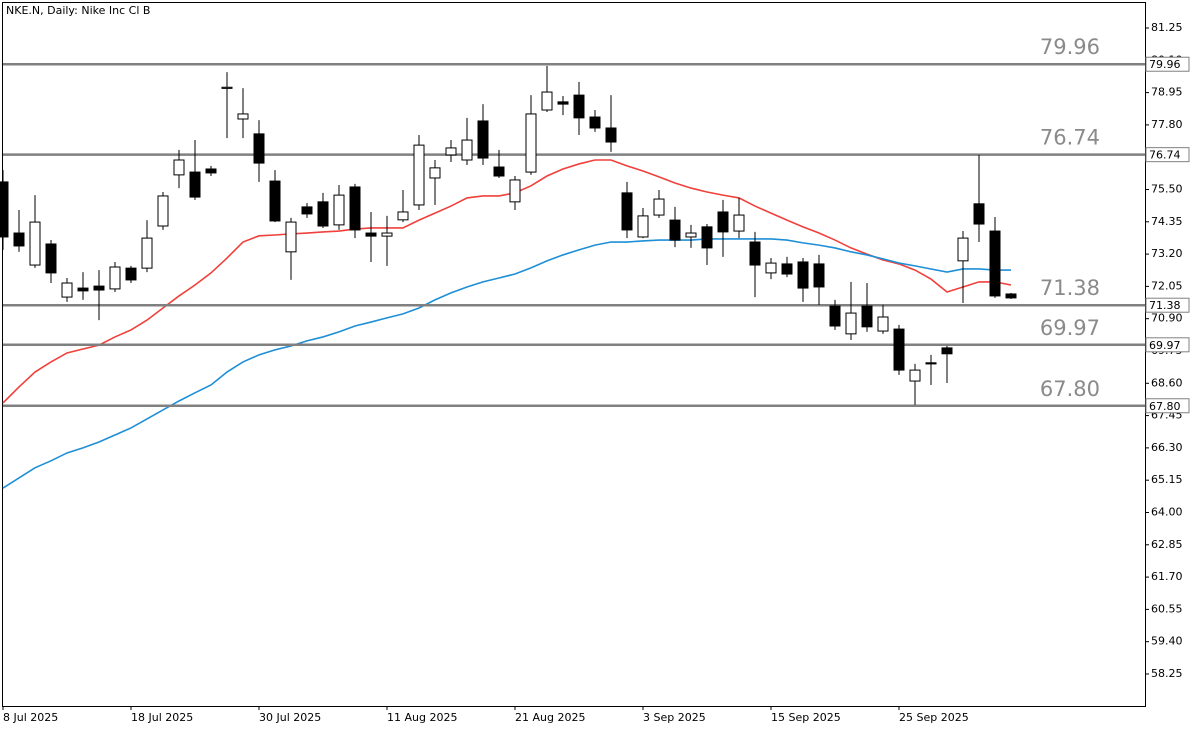  Describe the element at coordinates (78, 10) in the screenshot. I see `chart-title: NKE.N, Daily: Nike Inc Cl B` at that location.